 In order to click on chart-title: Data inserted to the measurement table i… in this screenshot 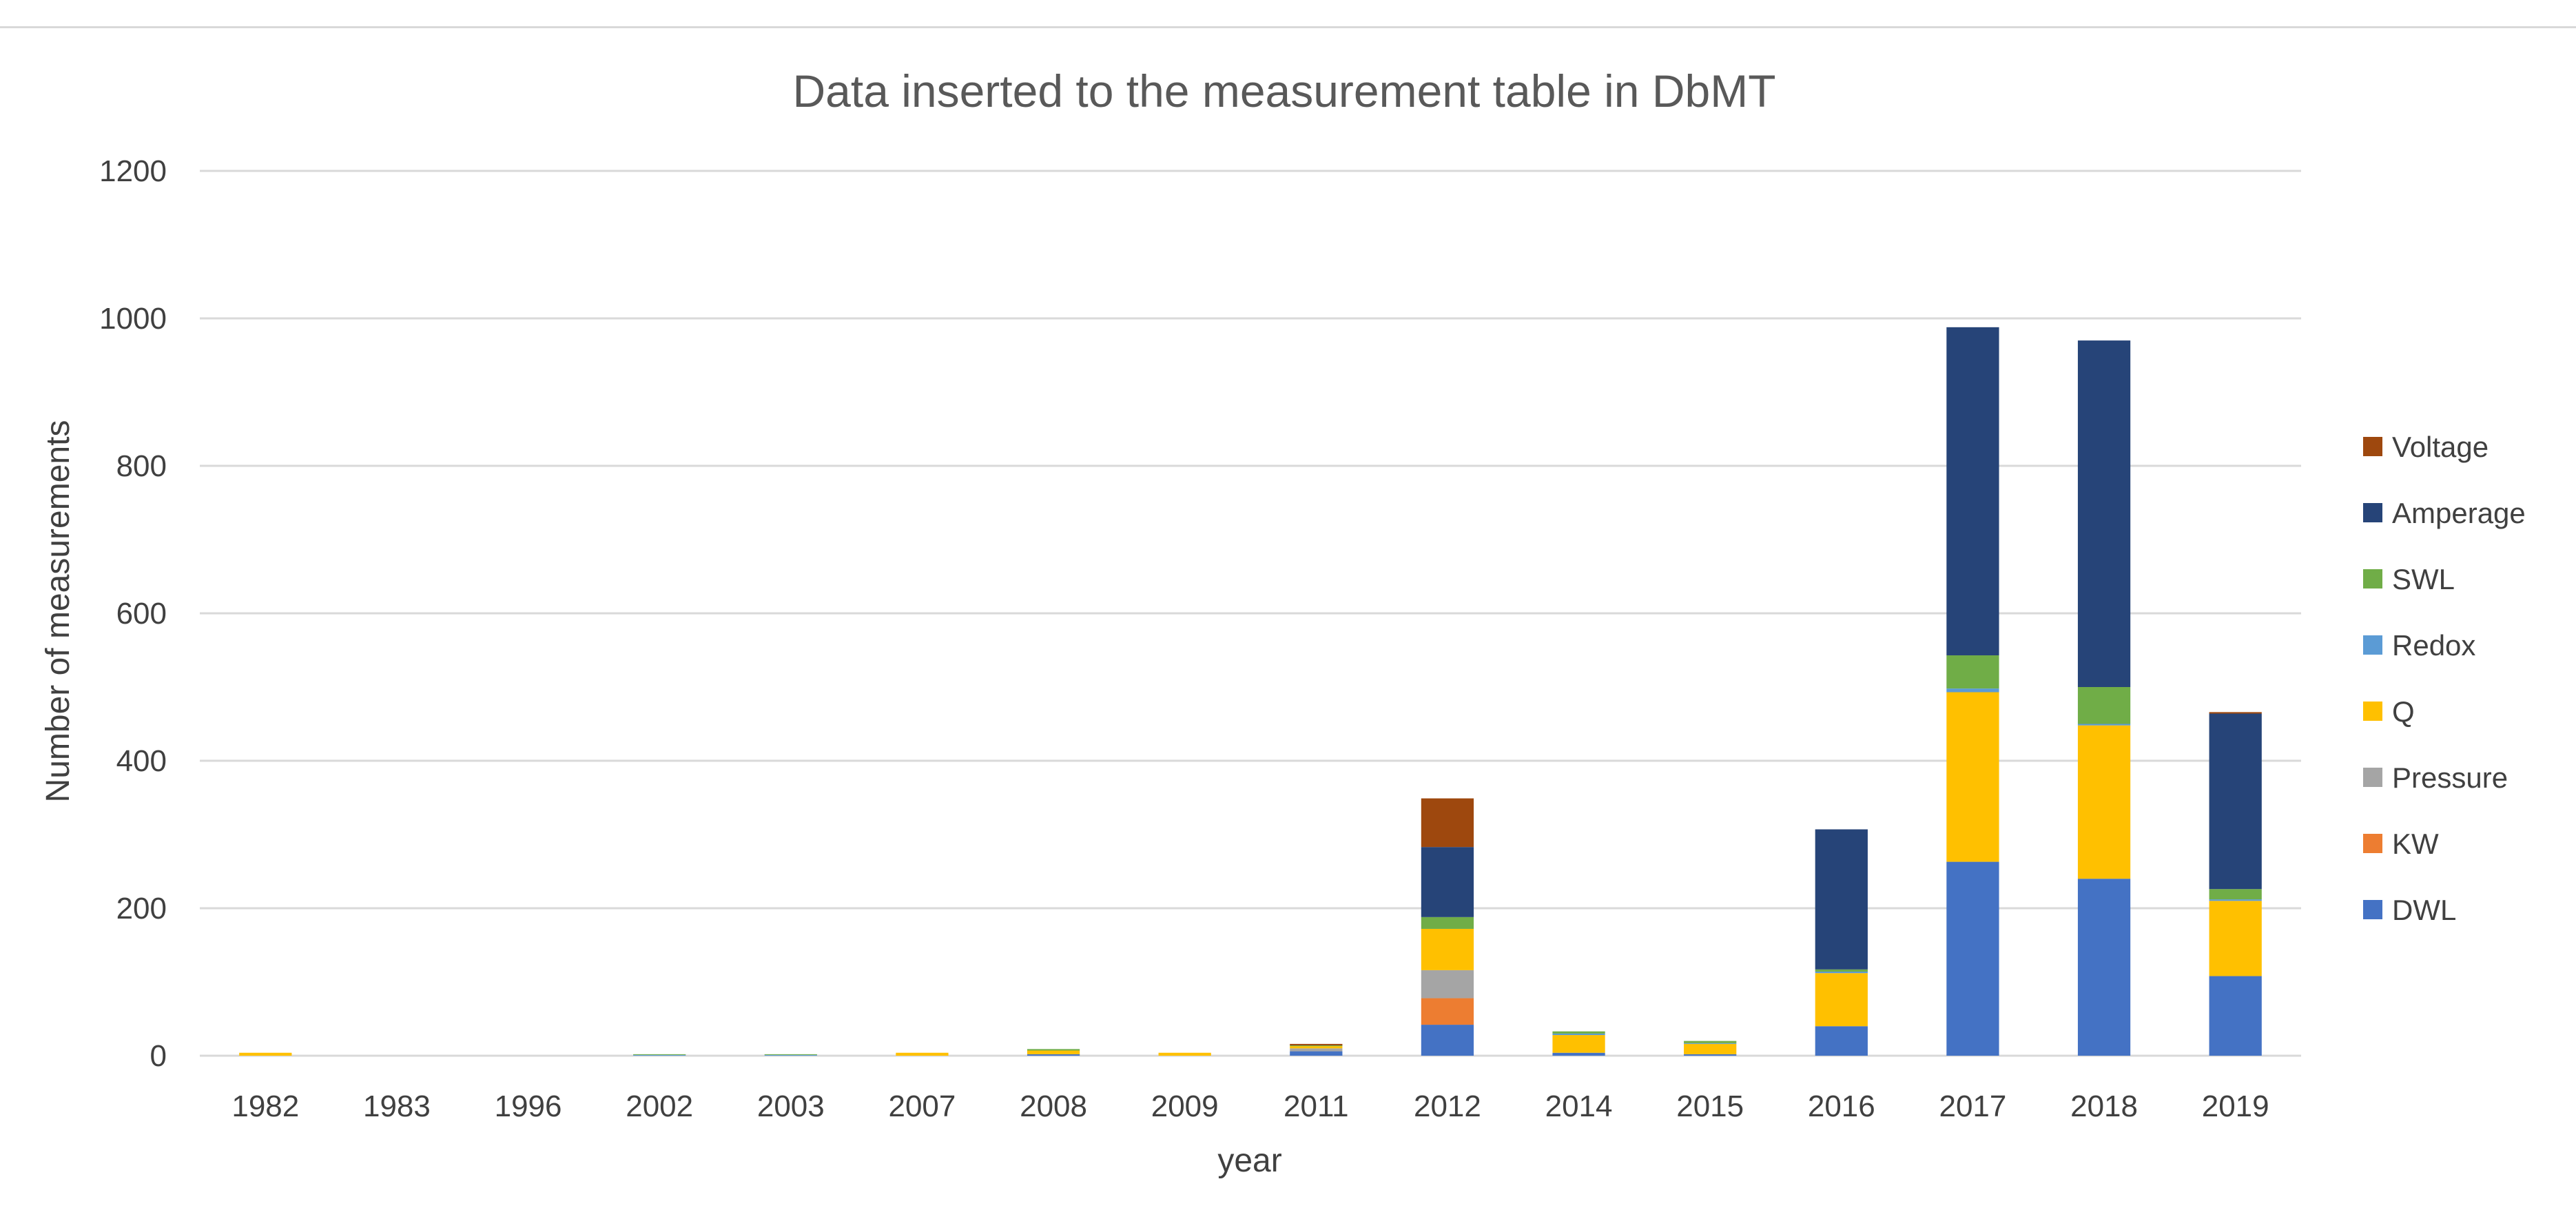, I will do `click(1283, 90)`.